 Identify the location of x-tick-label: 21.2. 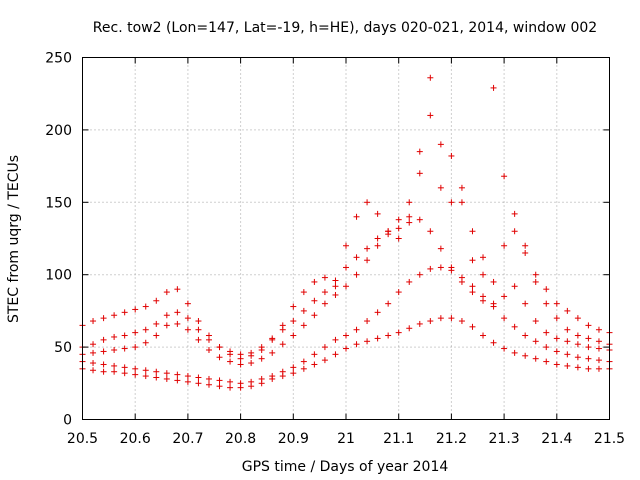
(451, 439).